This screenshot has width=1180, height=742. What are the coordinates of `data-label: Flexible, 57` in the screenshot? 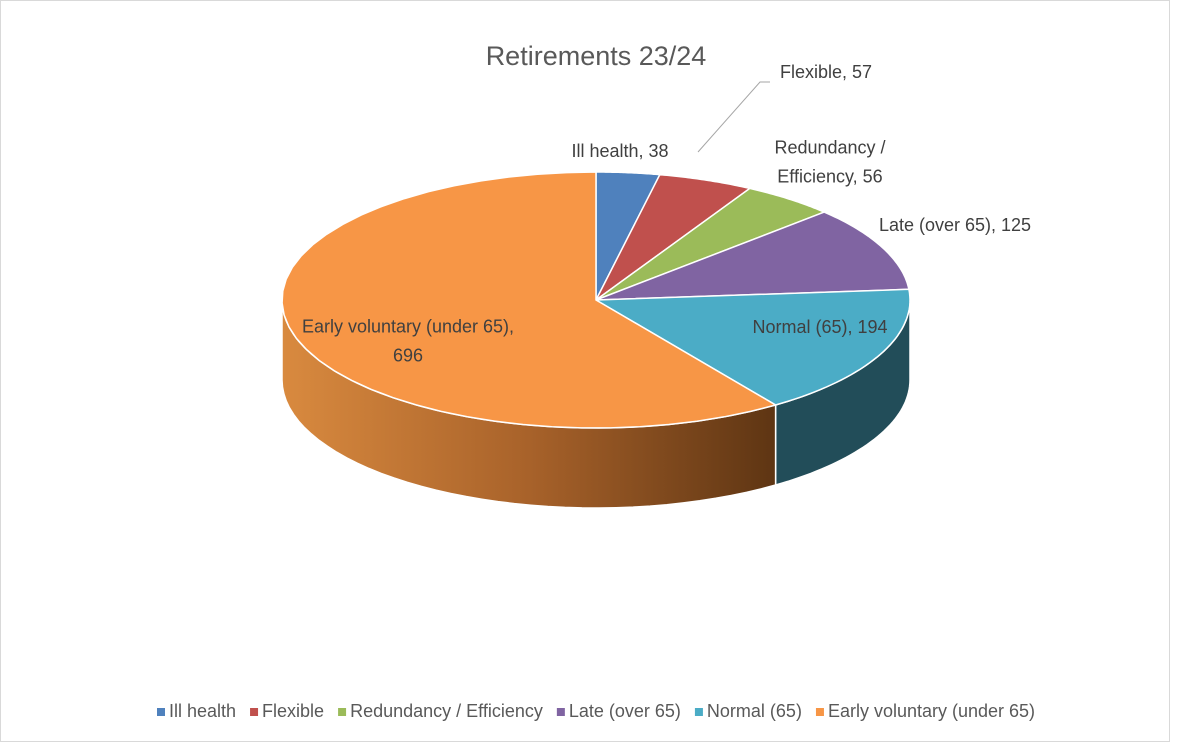 It's located at (826, 72).